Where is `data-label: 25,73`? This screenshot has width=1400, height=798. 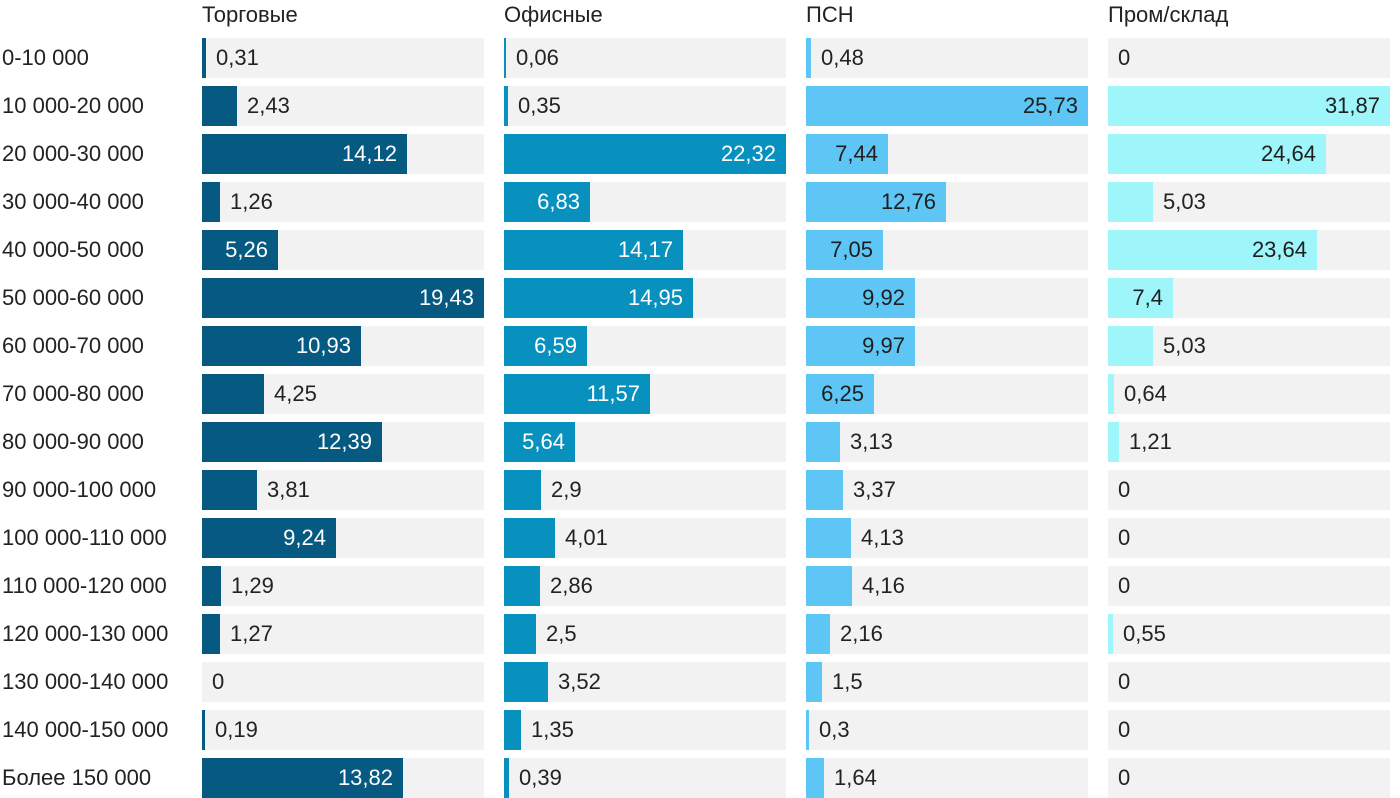
data-label: 25,73 is located at coordinates (1050, 105).